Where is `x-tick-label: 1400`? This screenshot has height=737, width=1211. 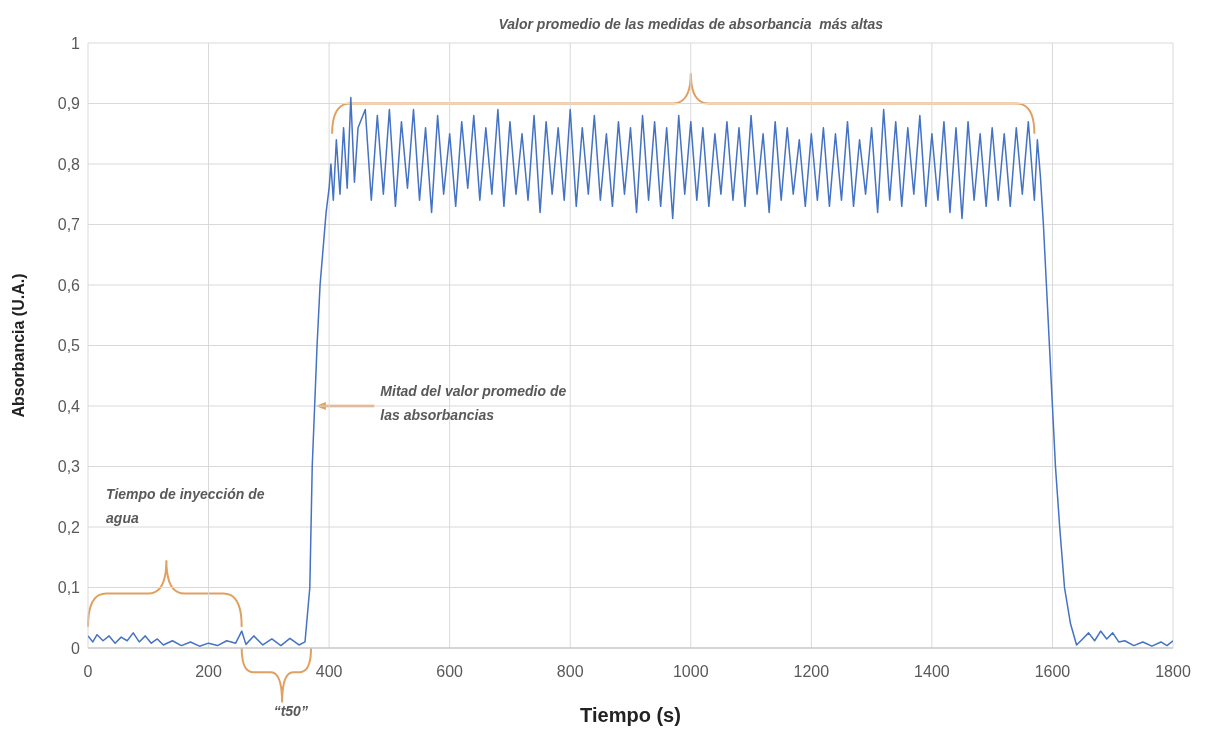
x-tick-label: 1400 is located at coordinates (932, 672).